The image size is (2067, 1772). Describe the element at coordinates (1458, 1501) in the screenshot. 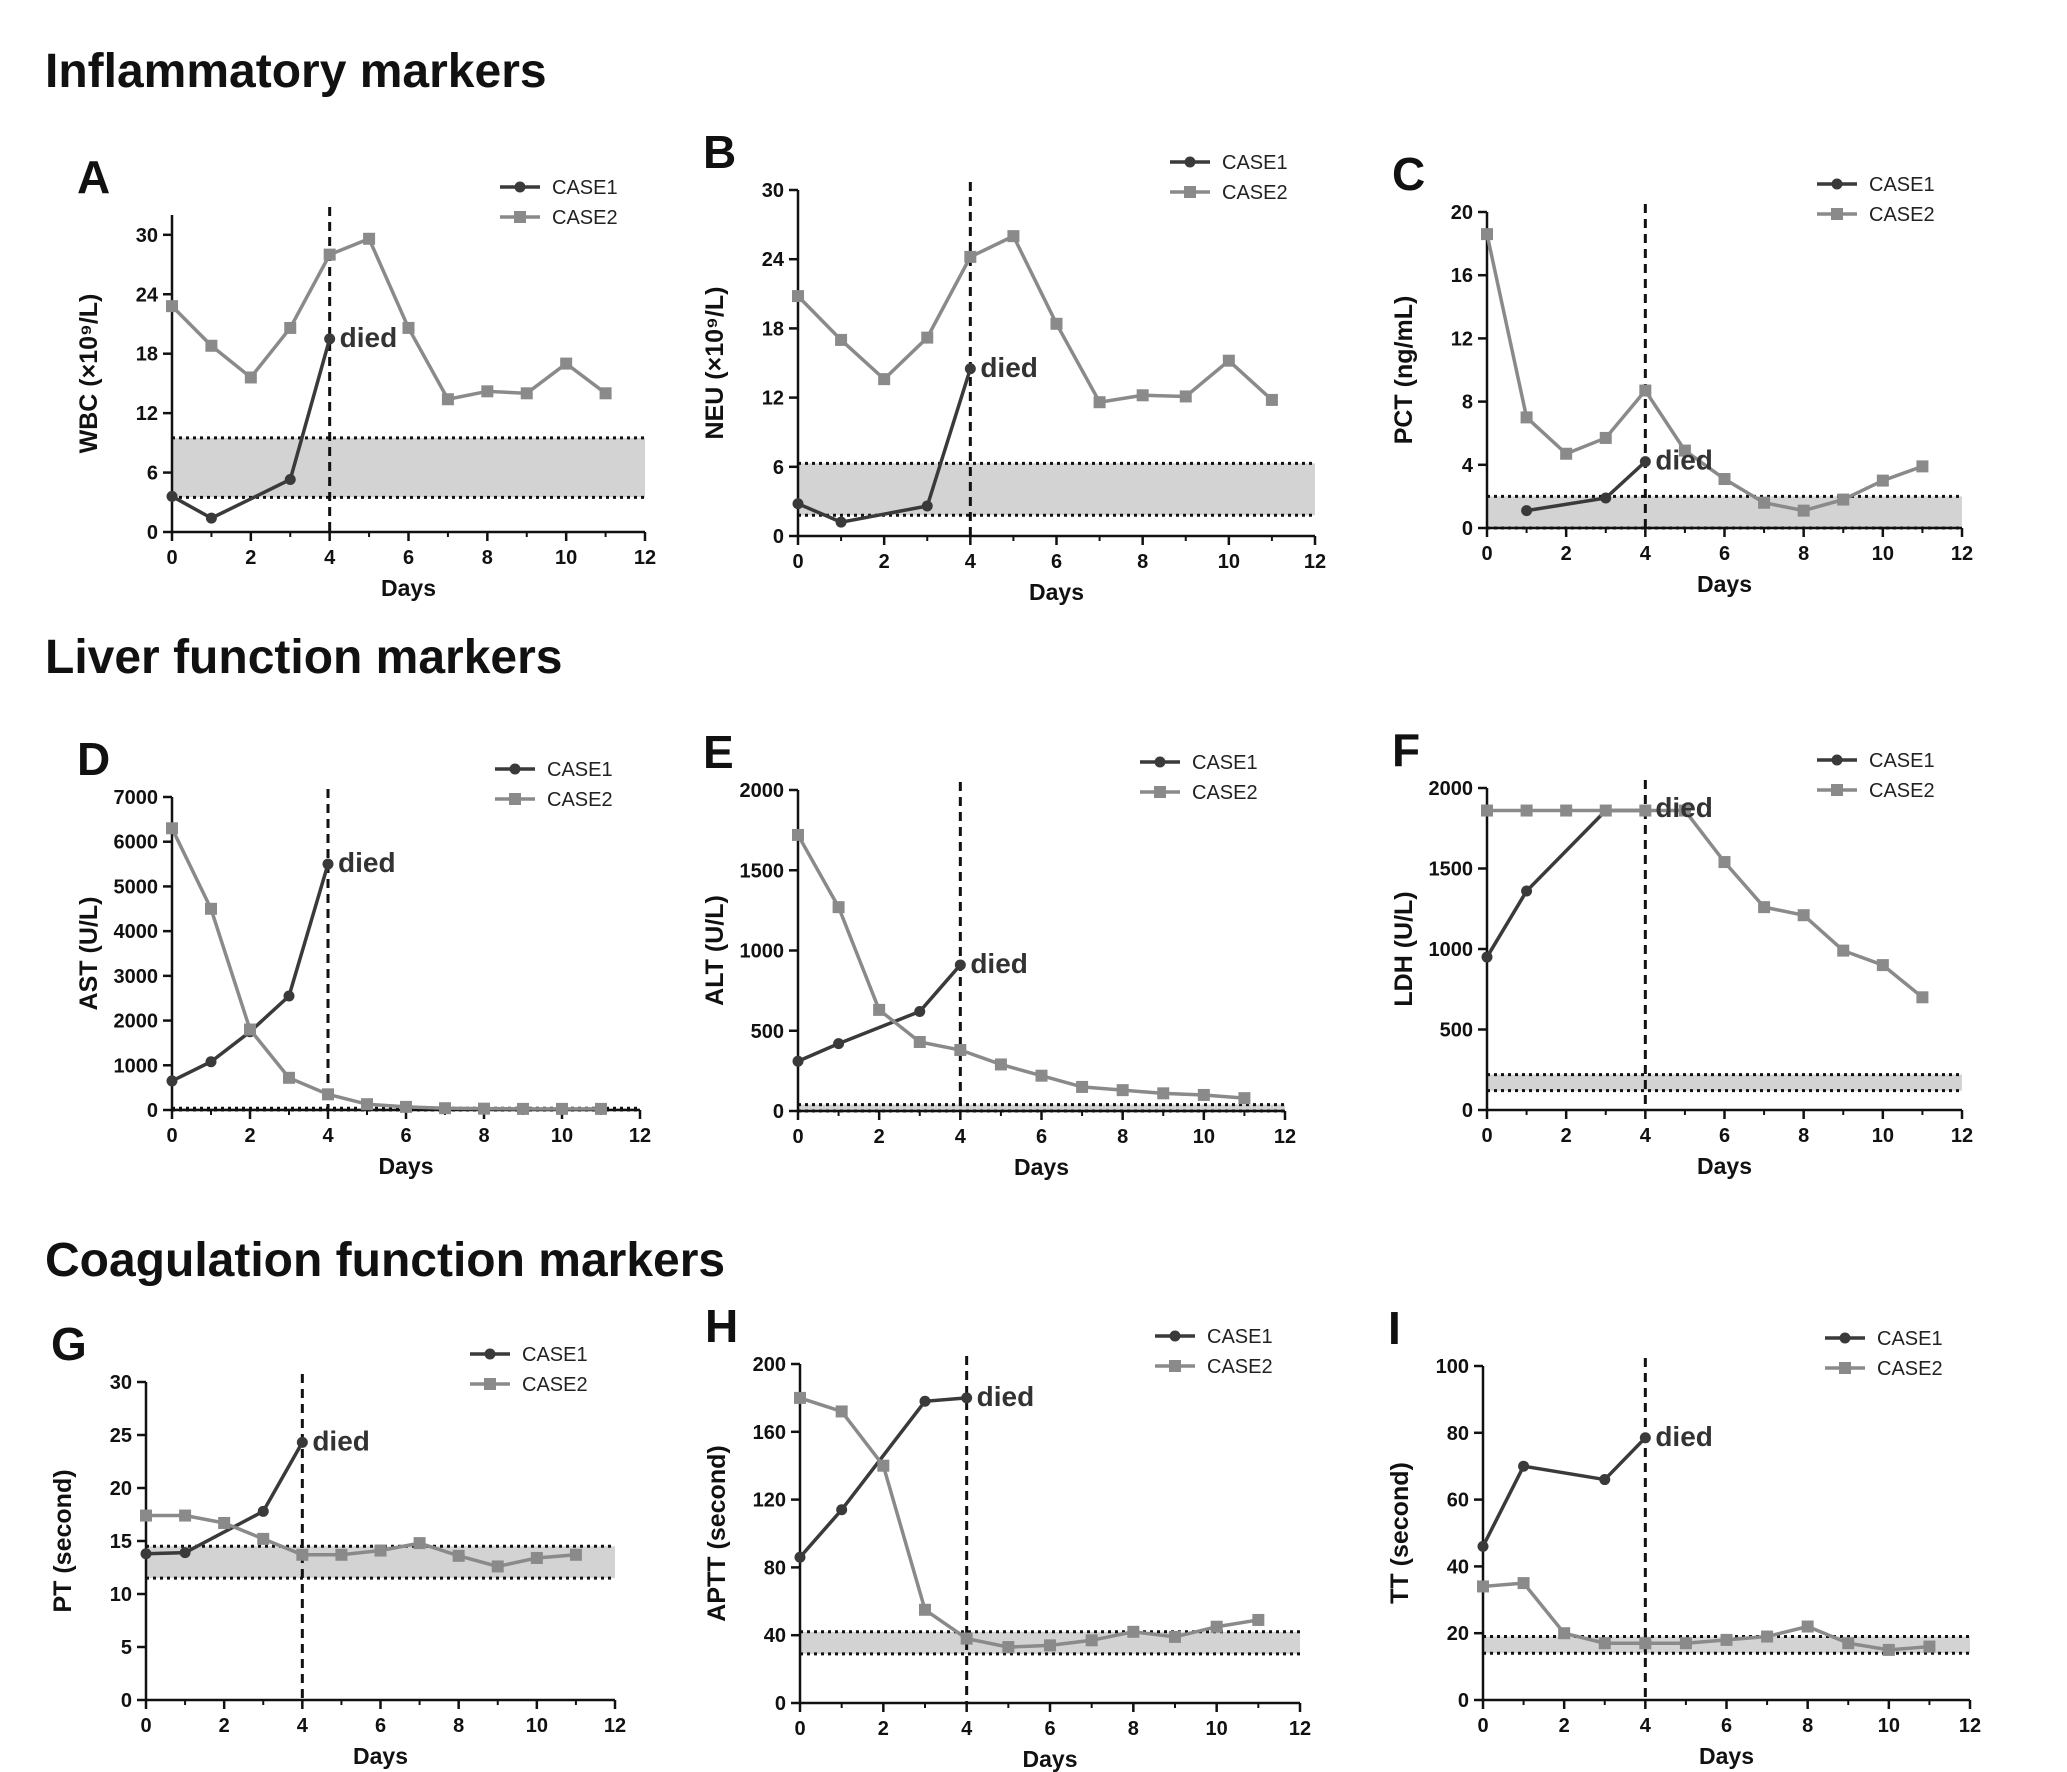

I see `y-tick-label: 60` at that location.